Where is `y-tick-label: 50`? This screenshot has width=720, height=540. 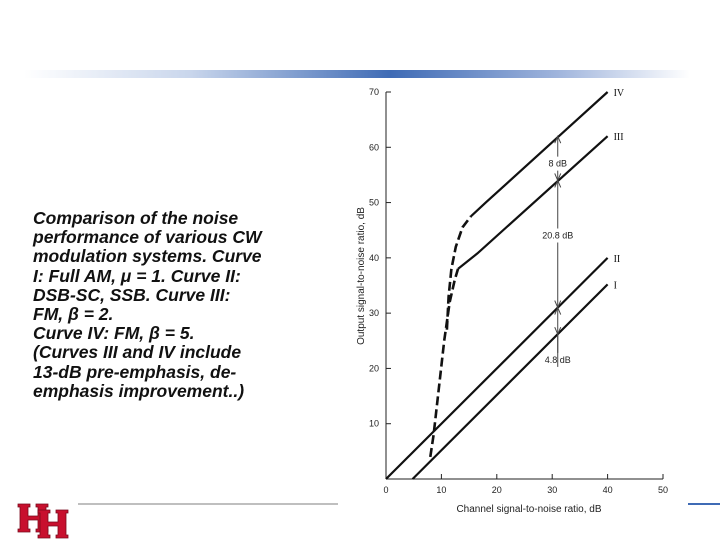 y-tick-label: 50 is located at coordinates (374, 203).